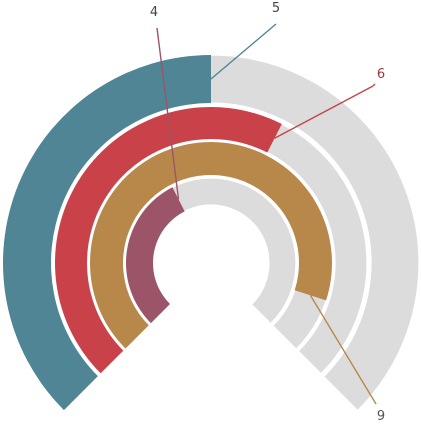 This screenshot has width=421, height=426. Describe the element at coordinates (381, 416) in the screenshot. I see `value-label-2: 9` at that location.